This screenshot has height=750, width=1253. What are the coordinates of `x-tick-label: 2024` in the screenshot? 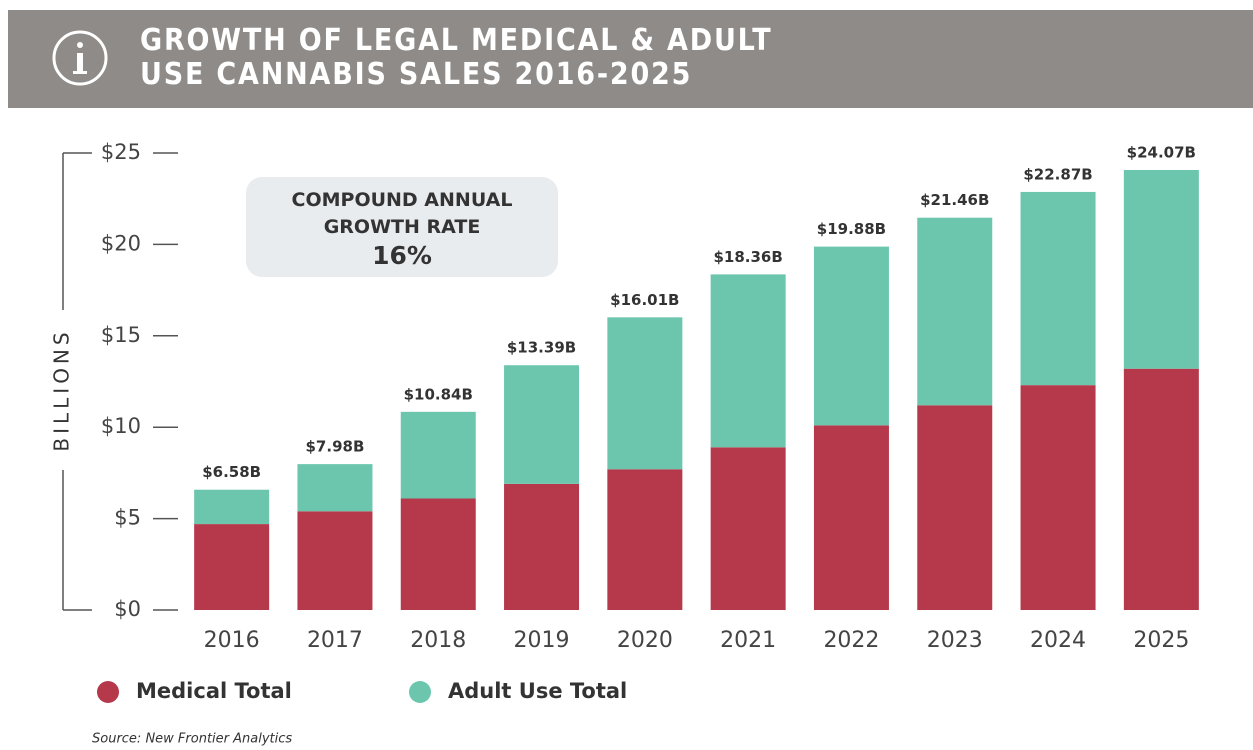 It's located at (1058, 640).